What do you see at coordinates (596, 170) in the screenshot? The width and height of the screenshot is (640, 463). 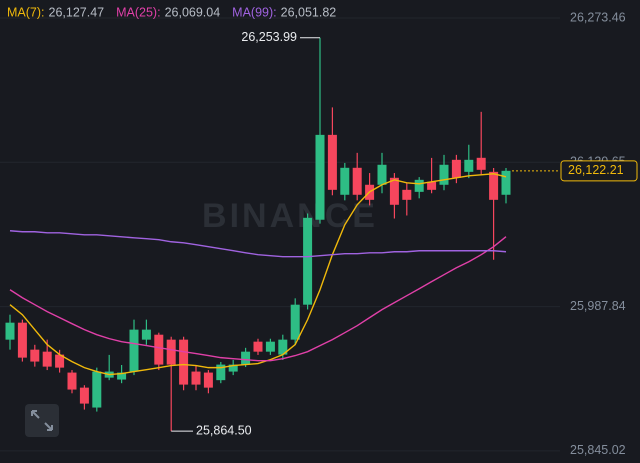 I see `last-price-label: 26,122.21` at bounding box center [596, 170].